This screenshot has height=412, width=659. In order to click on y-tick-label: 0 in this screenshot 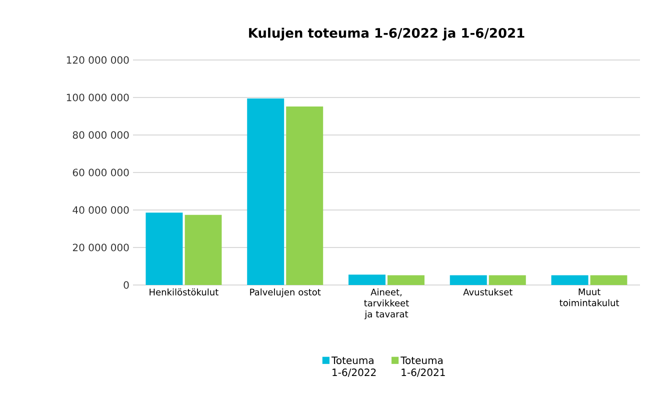, I will do `click(126, 285)`.